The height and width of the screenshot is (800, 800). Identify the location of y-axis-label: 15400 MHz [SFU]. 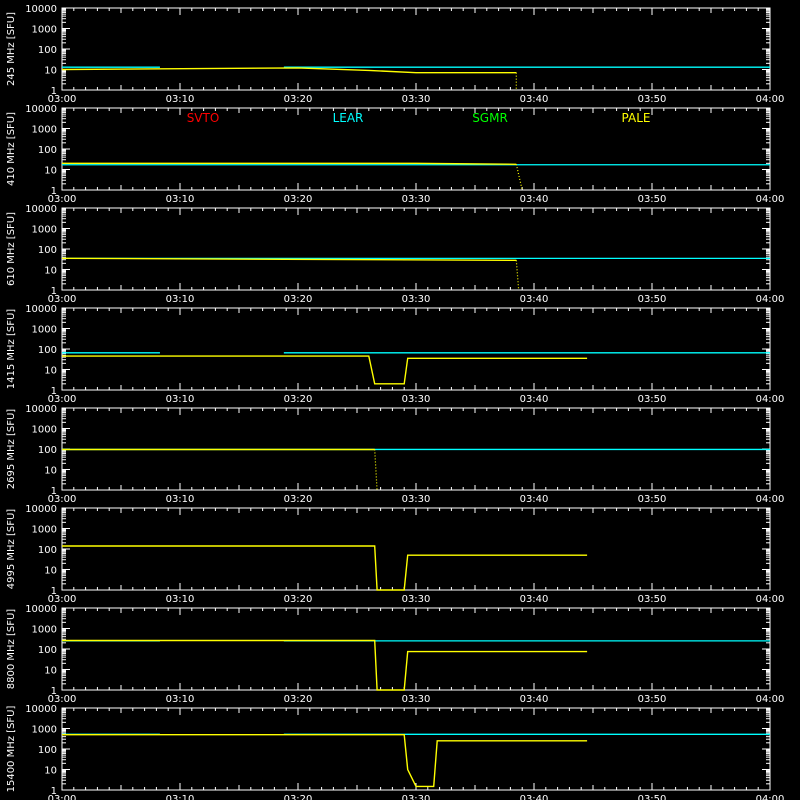
(11, 749).